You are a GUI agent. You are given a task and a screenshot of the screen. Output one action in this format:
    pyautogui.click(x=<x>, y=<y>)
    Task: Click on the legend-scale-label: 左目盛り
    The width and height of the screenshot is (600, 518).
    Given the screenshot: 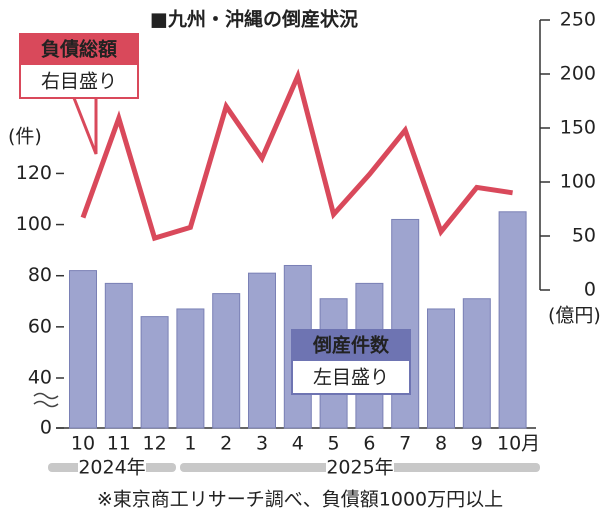 What is the action you would take?
    pyautogui.click(x=351, y=378)
    